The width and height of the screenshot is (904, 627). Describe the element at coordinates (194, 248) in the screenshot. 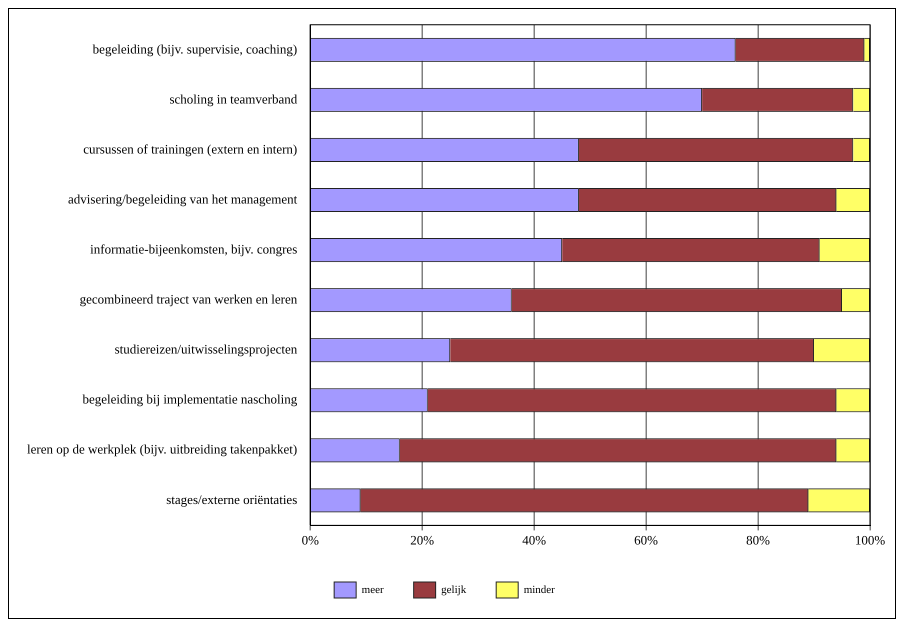

I see `y-tick-label: informatie-bijeenkomsten, bijv. congres` at that location.